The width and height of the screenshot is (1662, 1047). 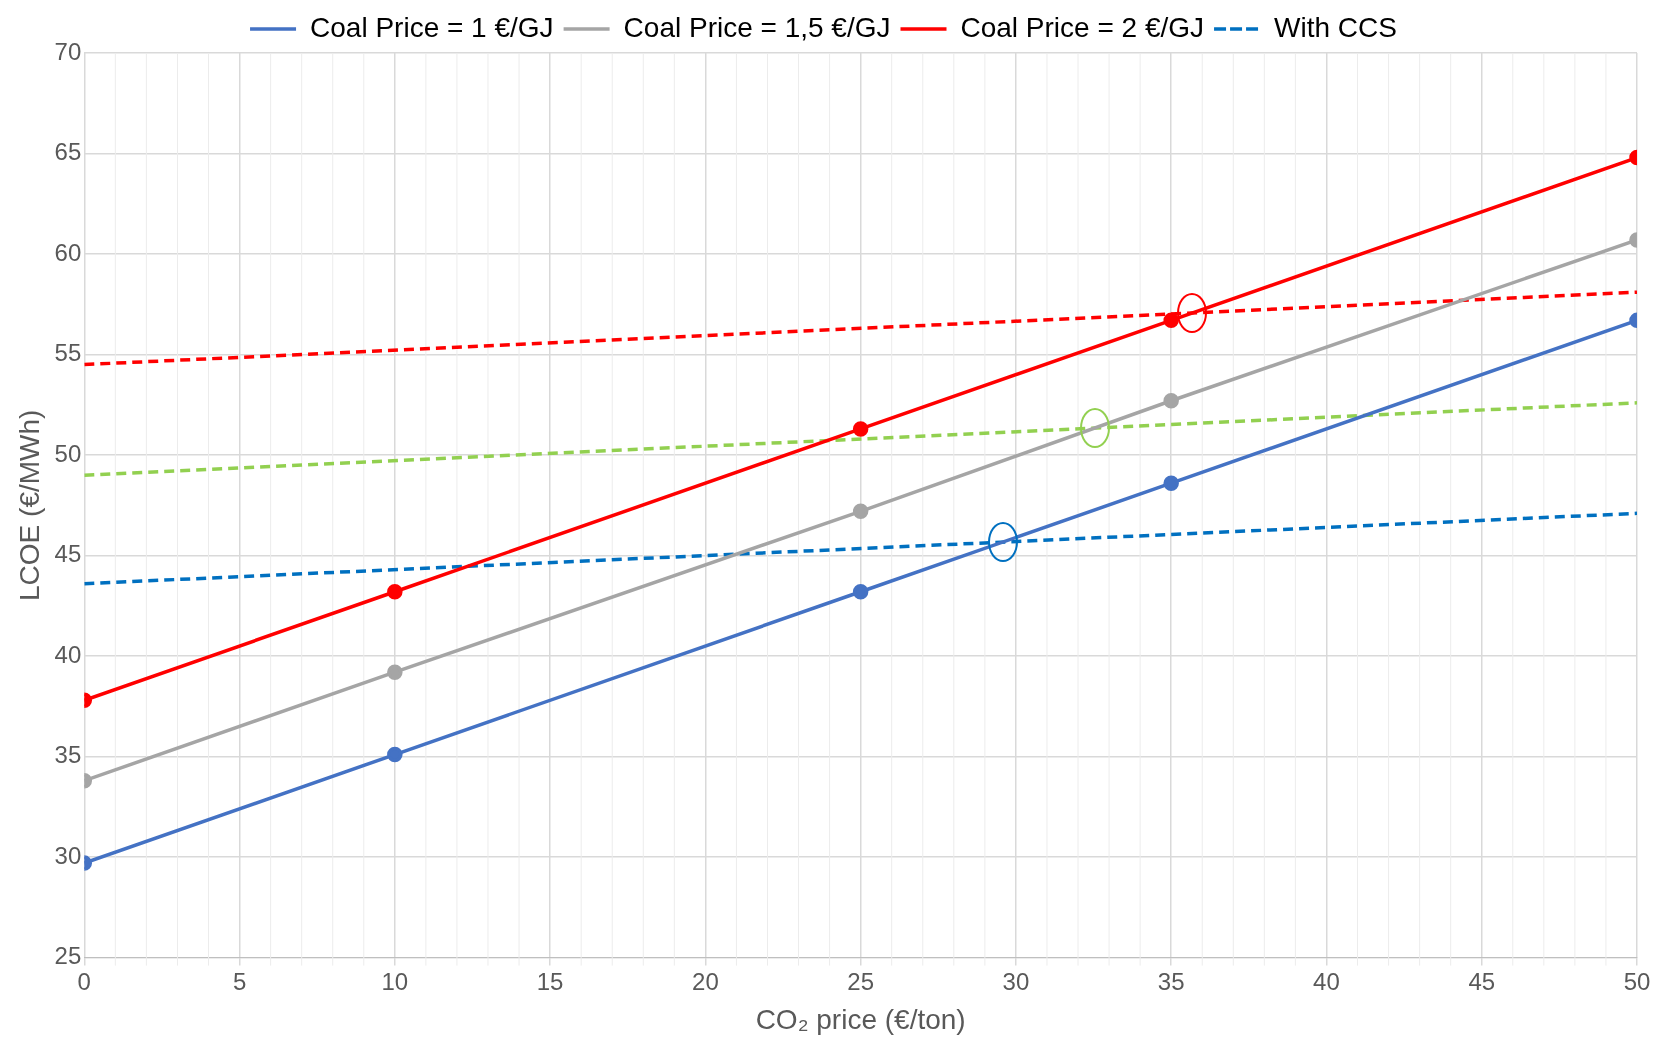 What do you see at coordinates (1326, 981) in the screenshot?
I see `x-tick-label: 40` at bounding box center [1326, 981].